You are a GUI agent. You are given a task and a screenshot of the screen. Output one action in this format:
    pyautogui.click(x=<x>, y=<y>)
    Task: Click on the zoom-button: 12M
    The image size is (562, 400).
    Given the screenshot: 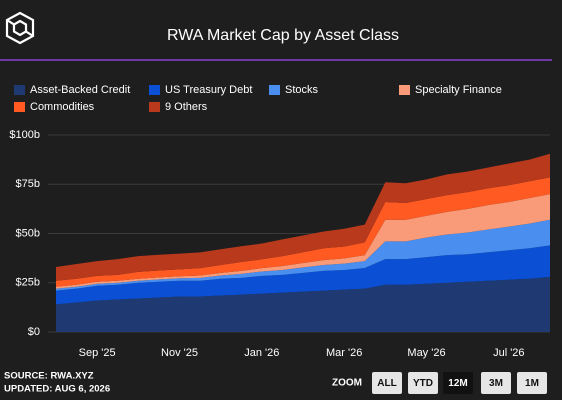 What is the action you would take?
    pyautogui.click(x=458, y=383)
    